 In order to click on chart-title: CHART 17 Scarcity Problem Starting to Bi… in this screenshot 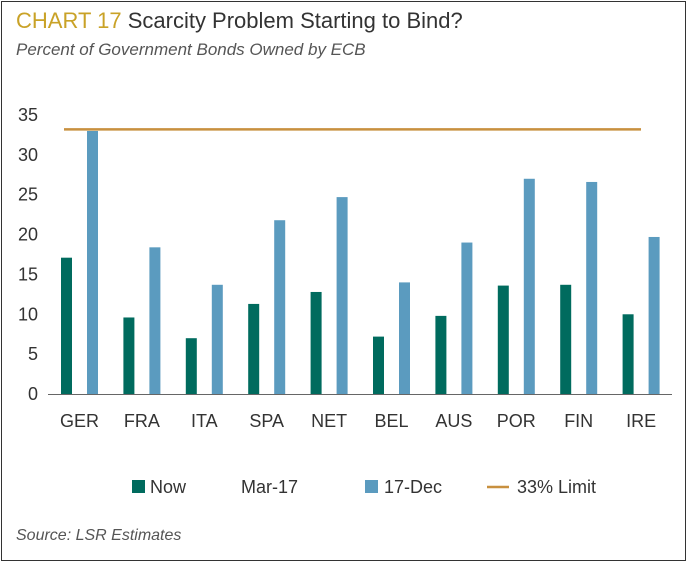, I will do `click(239, 21)`.